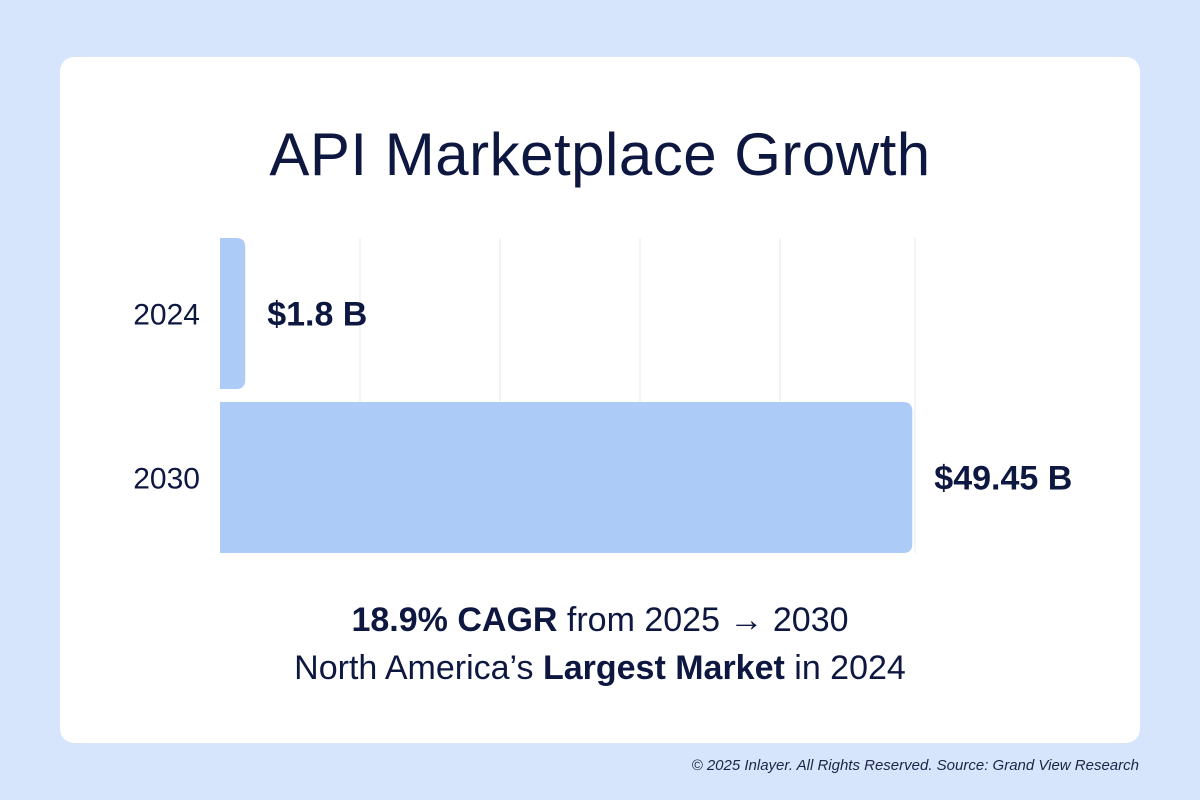  I want to click on chart-title: API Marketplace Growth, so click(600, 154).